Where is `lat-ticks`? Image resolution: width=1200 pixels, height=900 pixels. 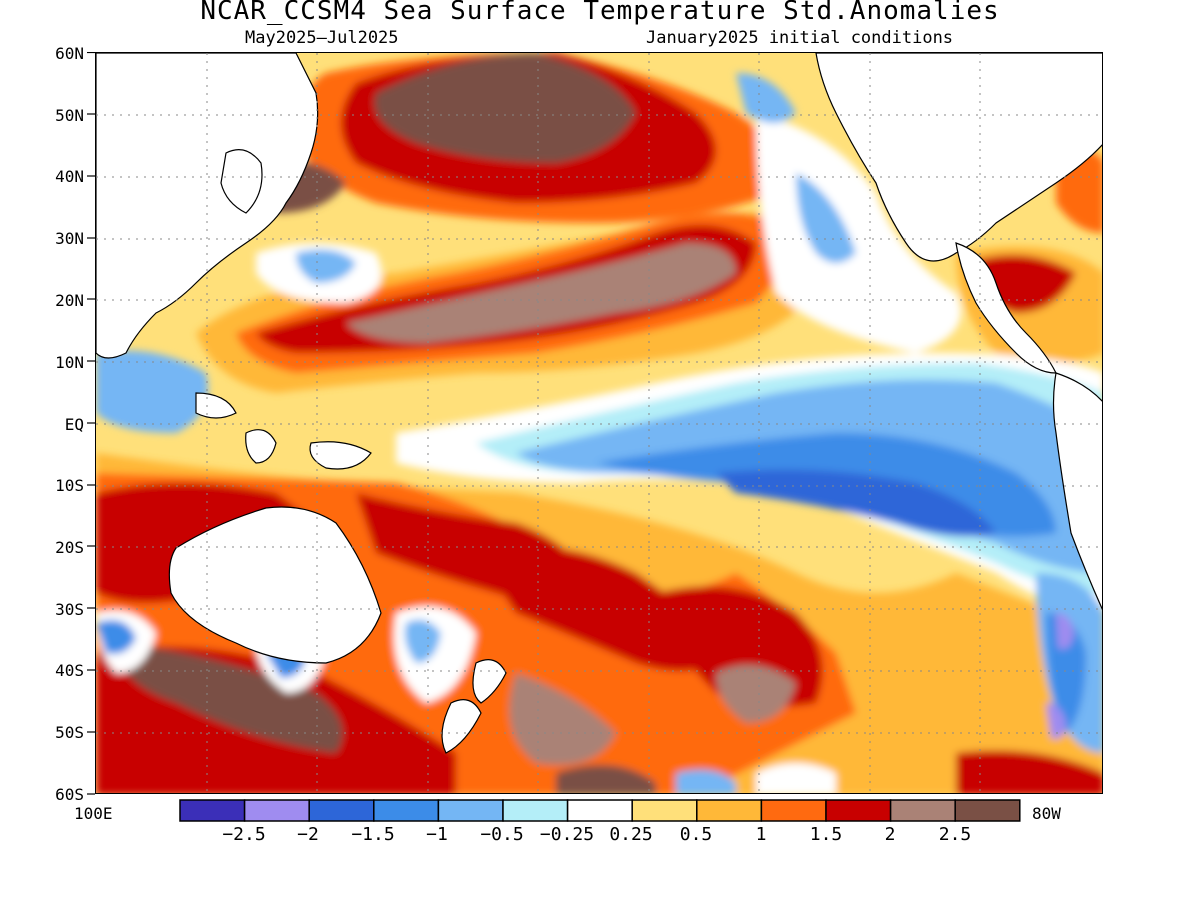
lat-ticks is located at coordinates (91, 423).